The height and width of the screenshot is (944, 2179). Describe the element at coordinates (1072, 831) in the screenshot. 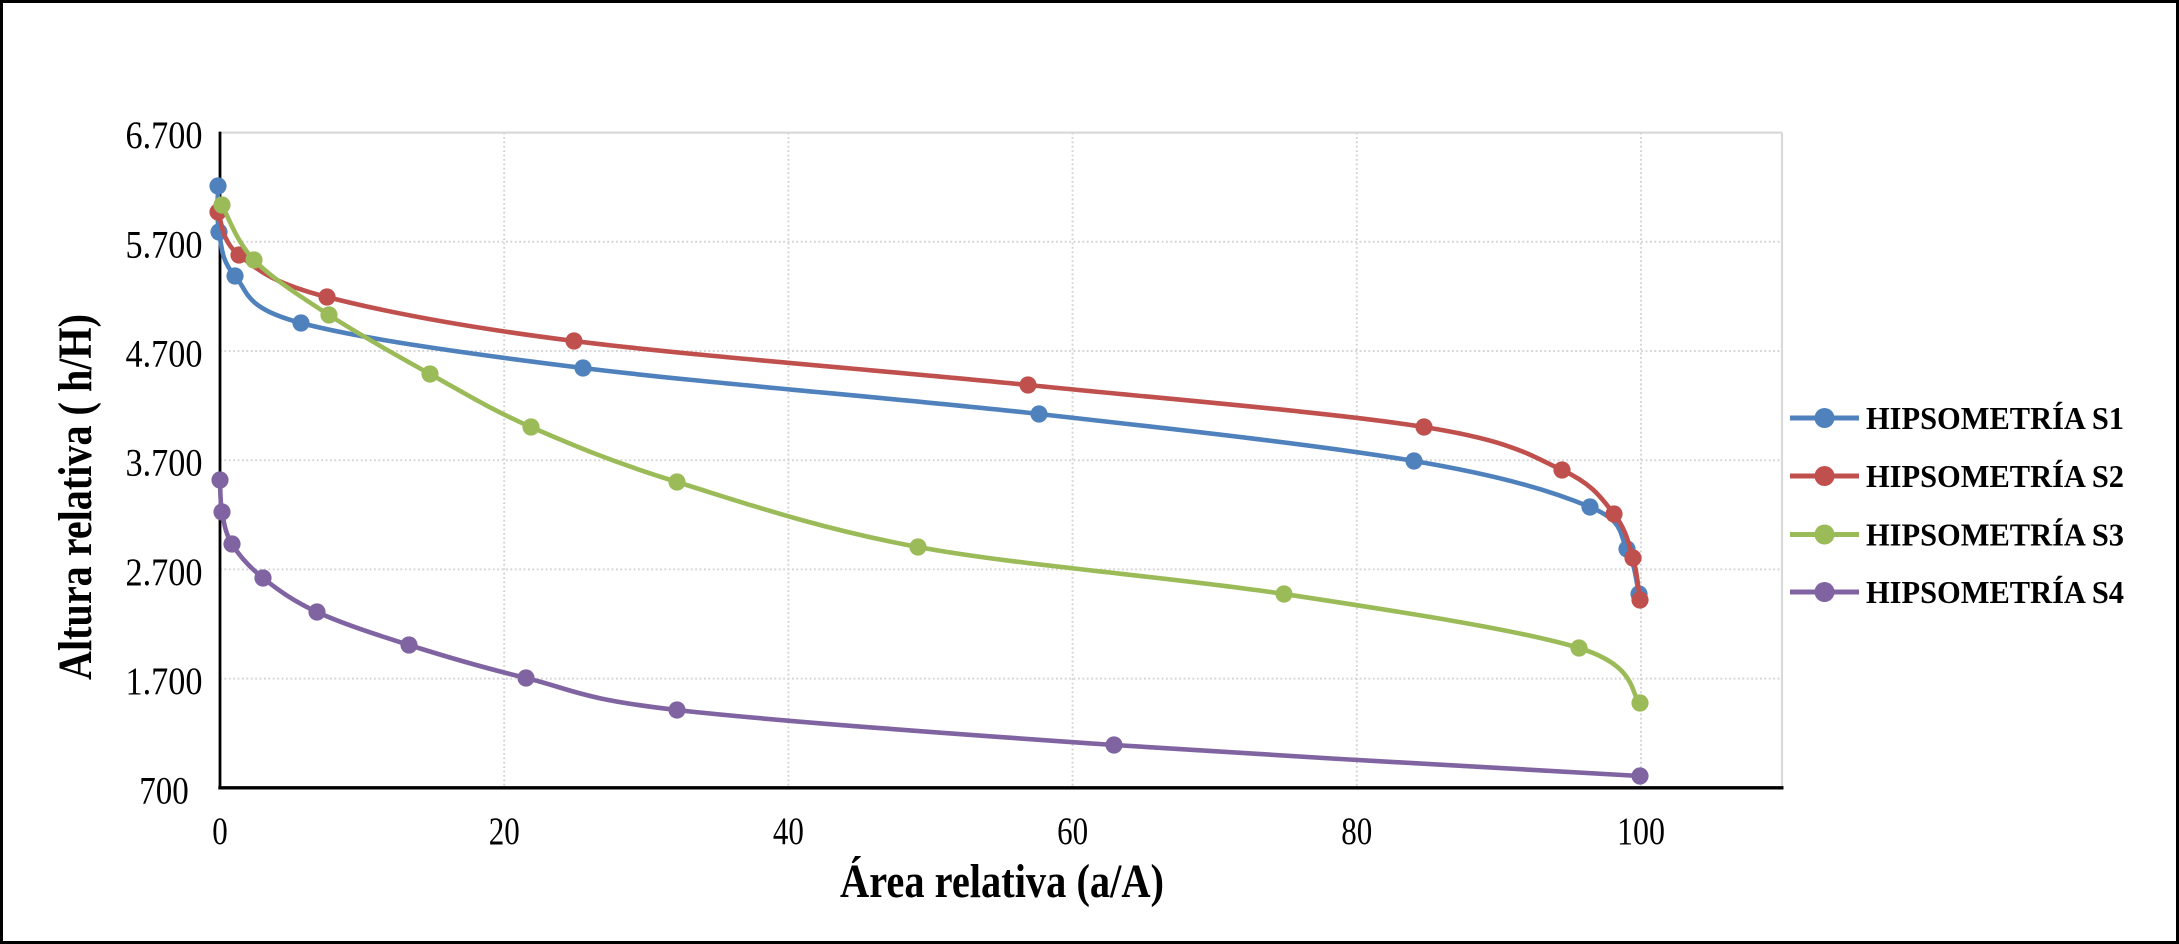

I see `svg-text: 60` at that location.